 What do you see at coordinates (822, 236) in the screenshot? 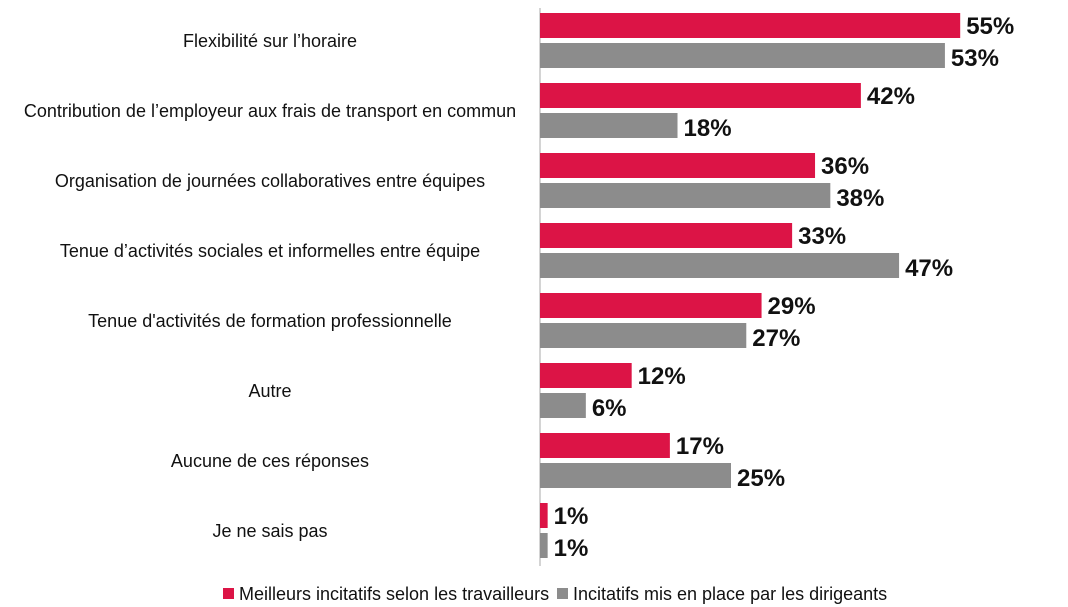
I see `value-label: 33%` at bounding box center [822, 236].